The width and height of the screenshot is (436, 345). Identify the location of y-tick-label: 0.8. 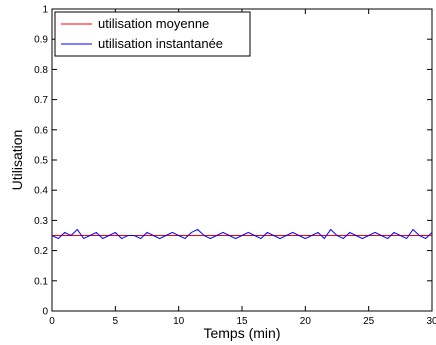
(41, 70).